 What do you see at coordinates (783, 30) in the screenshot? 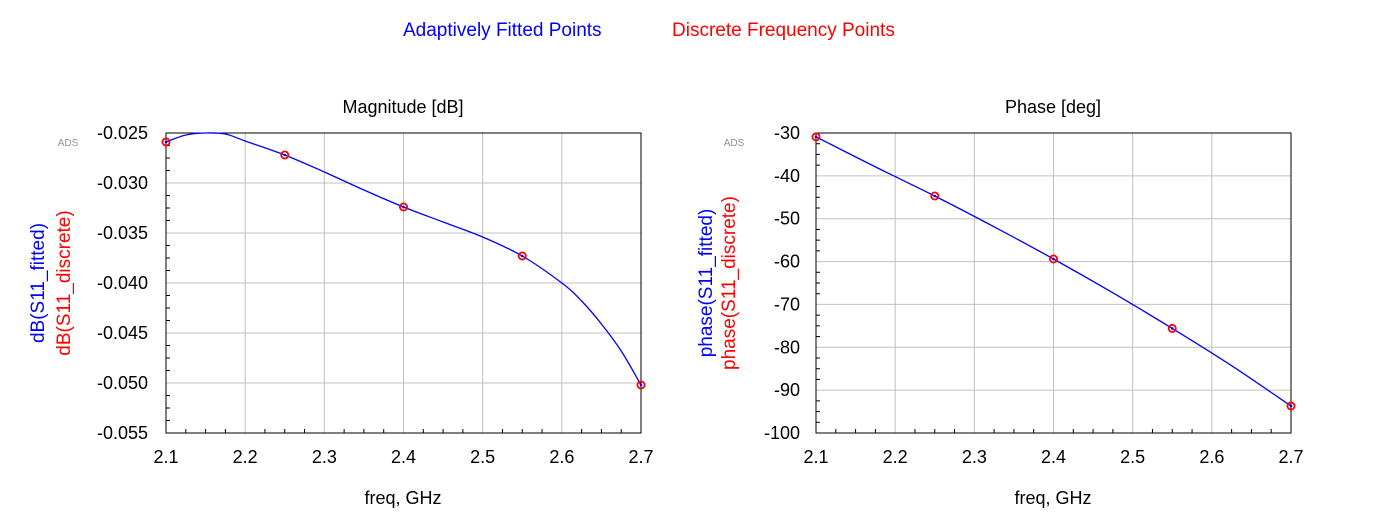
I see `legend-discrete: Discrete Frequency Points` at bounding box center [783, 30].